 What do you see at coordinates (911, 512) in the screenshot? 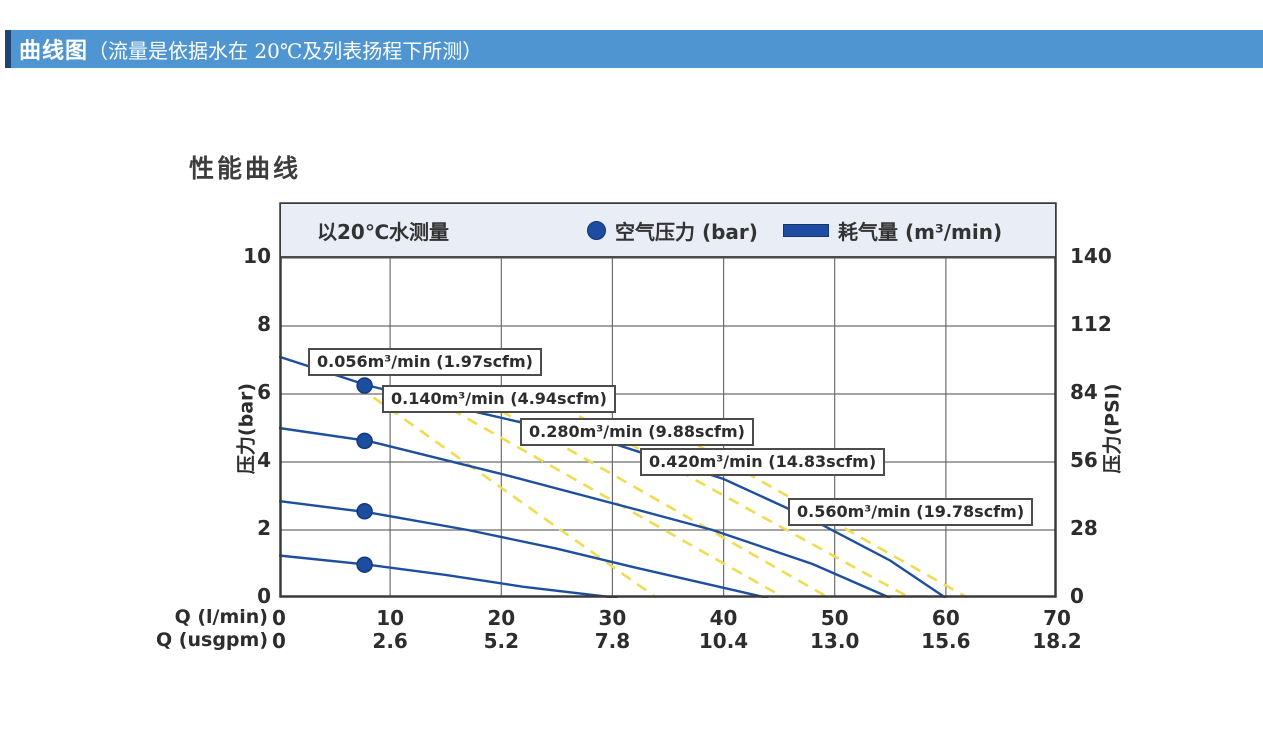
I see `air-consumption-annotation: 0.560m³/min (19.78scfm)` at bounding box center [911, 512].